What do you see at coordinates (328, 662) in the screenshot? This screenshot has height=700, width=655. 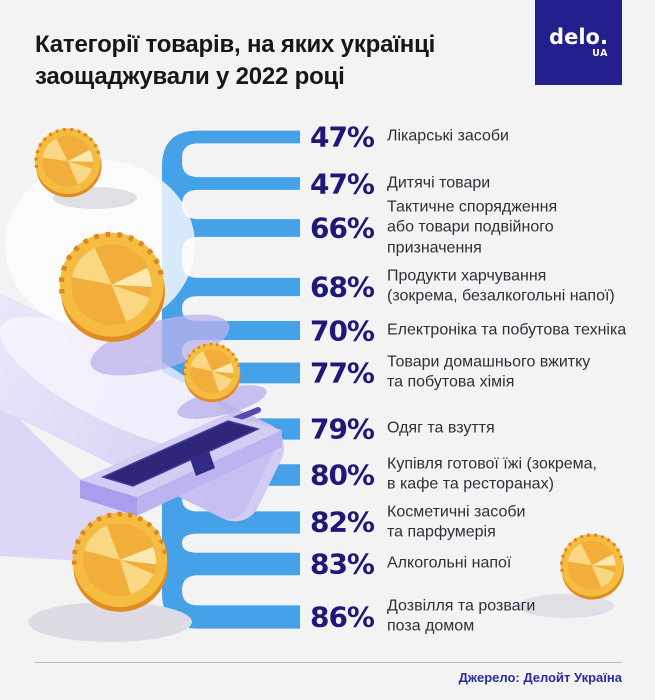 I see `footer-divider` at bounding box center [328, 662].